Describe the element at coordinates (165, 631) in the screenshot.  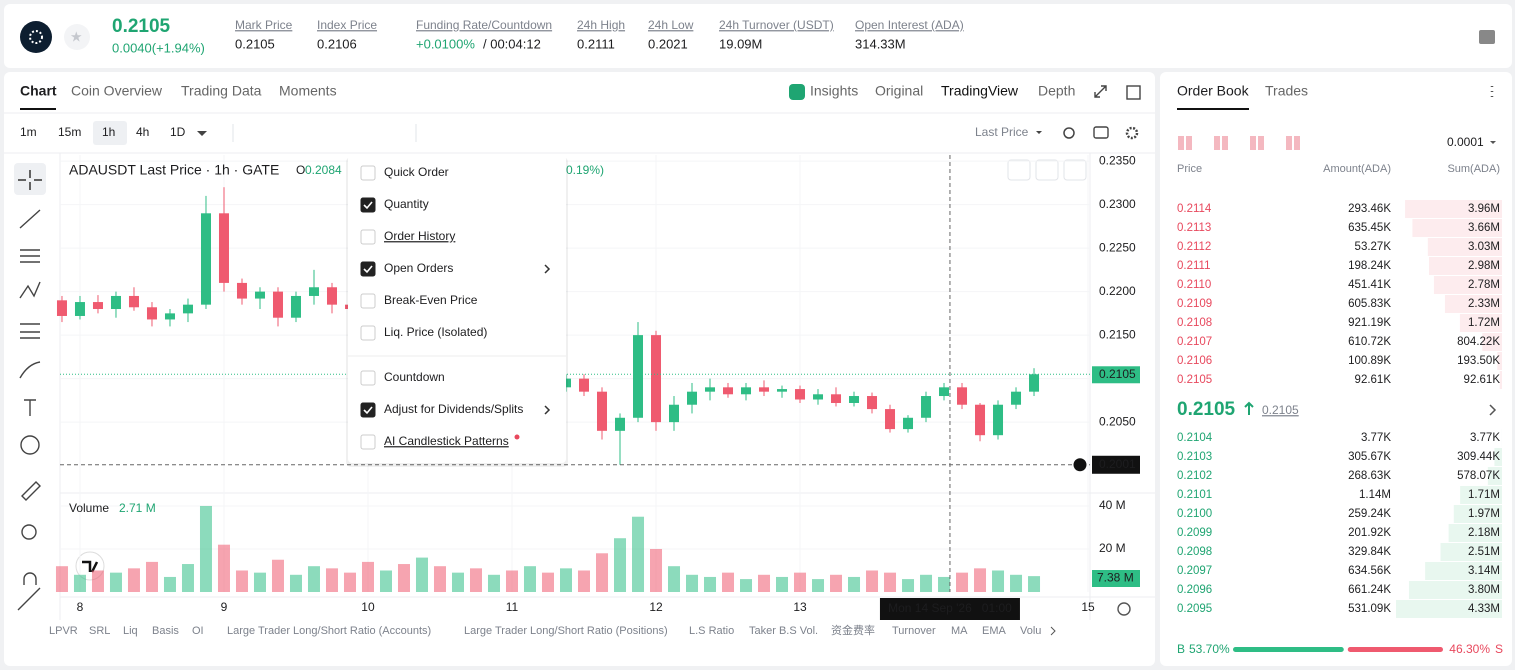
I see `indicator: Basis` at that location.